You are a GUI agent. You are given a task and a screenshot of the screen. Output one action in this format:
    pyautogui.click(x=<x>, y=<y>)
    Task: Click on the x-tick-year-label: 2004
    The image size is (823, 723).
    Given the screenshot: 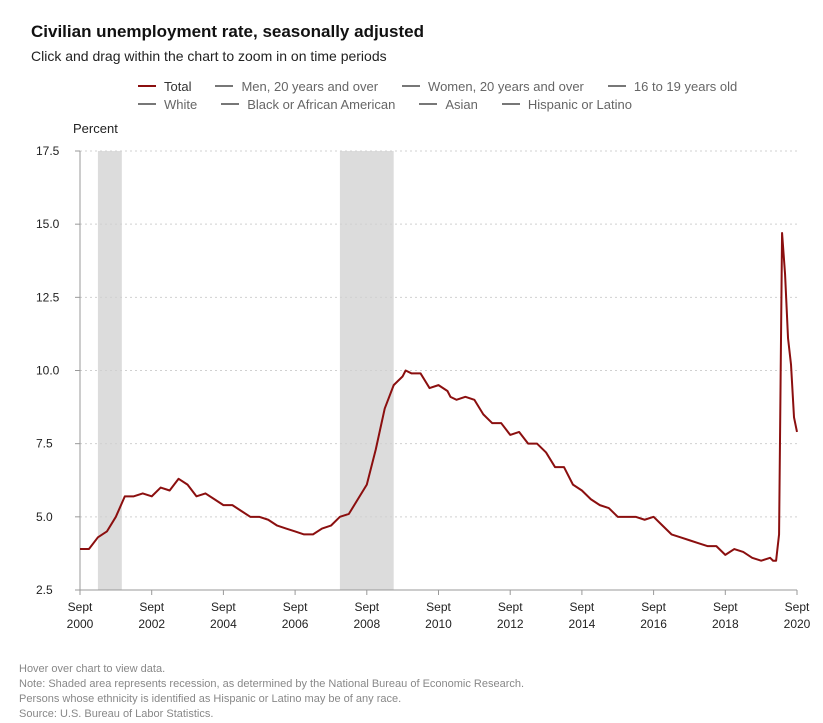 What is the action you would take?
    pyautogui.click(x=223, y=624)
    